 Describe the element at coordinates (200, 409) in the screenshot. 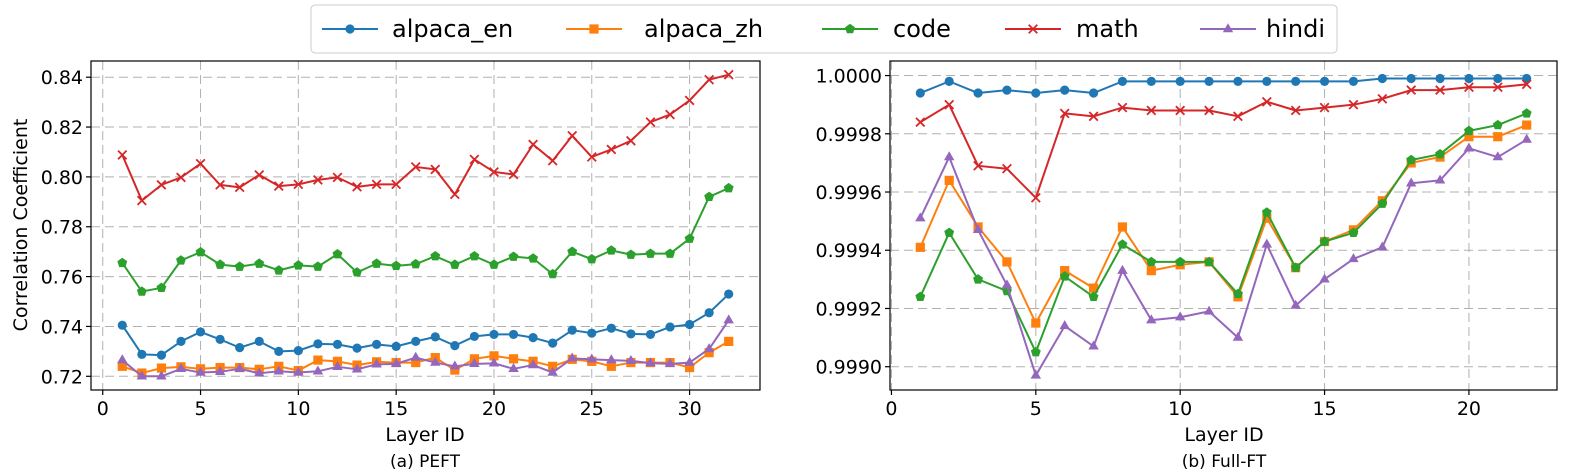

I see `x-tick-label-peft: 5` at that location.